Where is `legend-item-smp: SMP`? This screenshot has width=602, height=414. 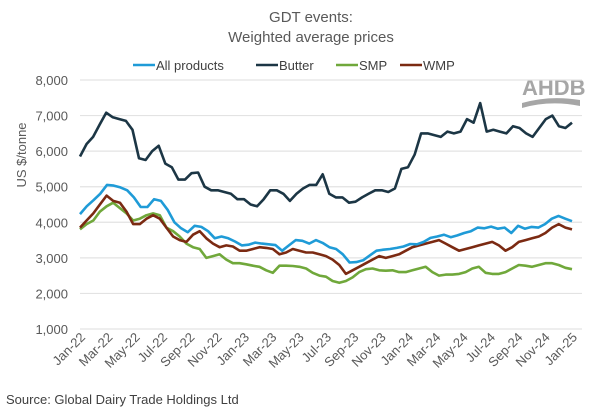 legend-item-smp: SMP is located at coordinates (361, 65).